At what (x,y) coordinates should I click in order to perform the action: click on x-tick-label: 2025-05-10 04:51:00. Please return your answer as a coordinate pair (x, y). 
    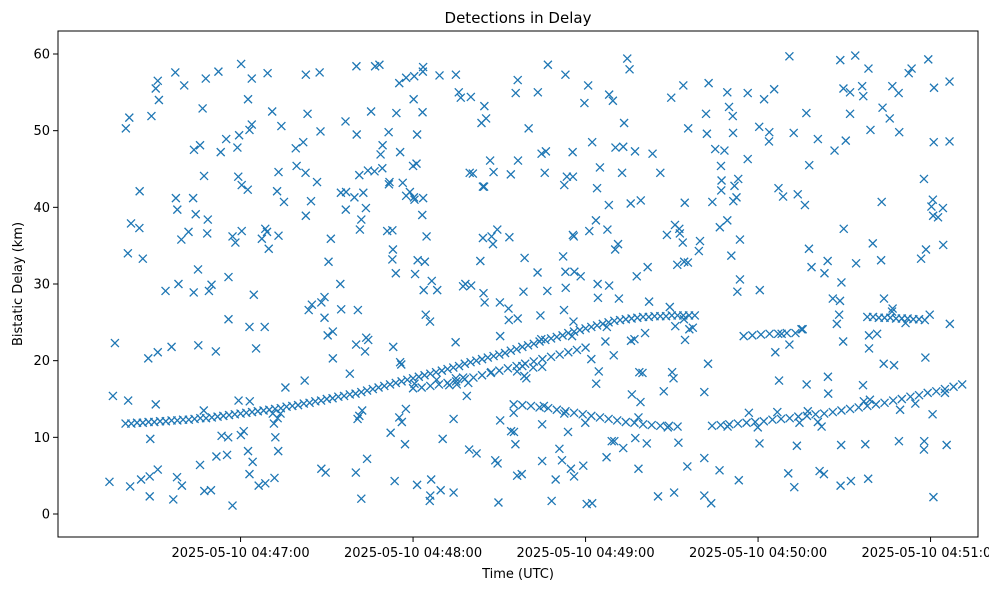
    Looking at the image, I should click on (925, 553).